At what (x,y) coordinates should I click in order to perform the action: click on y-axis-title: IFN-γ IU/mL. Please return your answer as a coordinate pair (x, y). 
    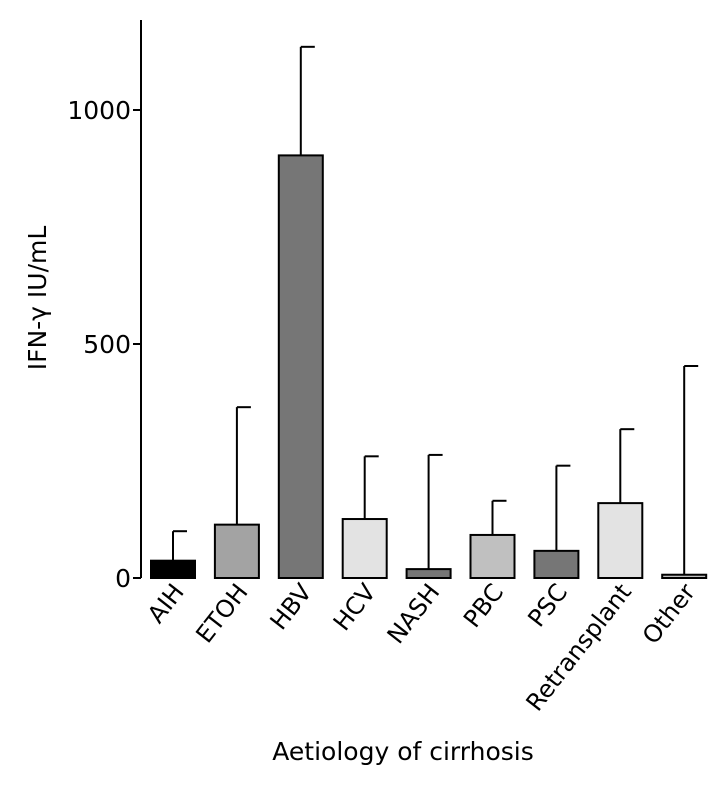
    Looking at the image, I should click on (37, 298).